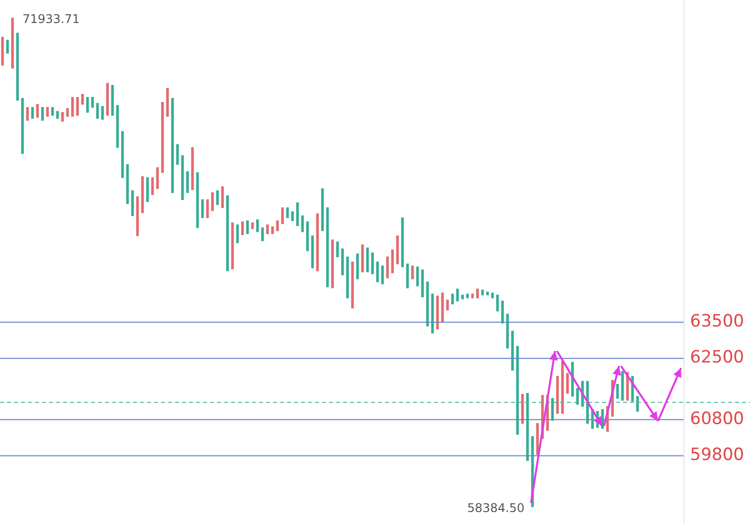 This screenshot has width=750, height=524. What do you see at coordinates (717, 419) in the screenshot?
I see `y-tick-label: 60800` at bounding box center [717, 419].